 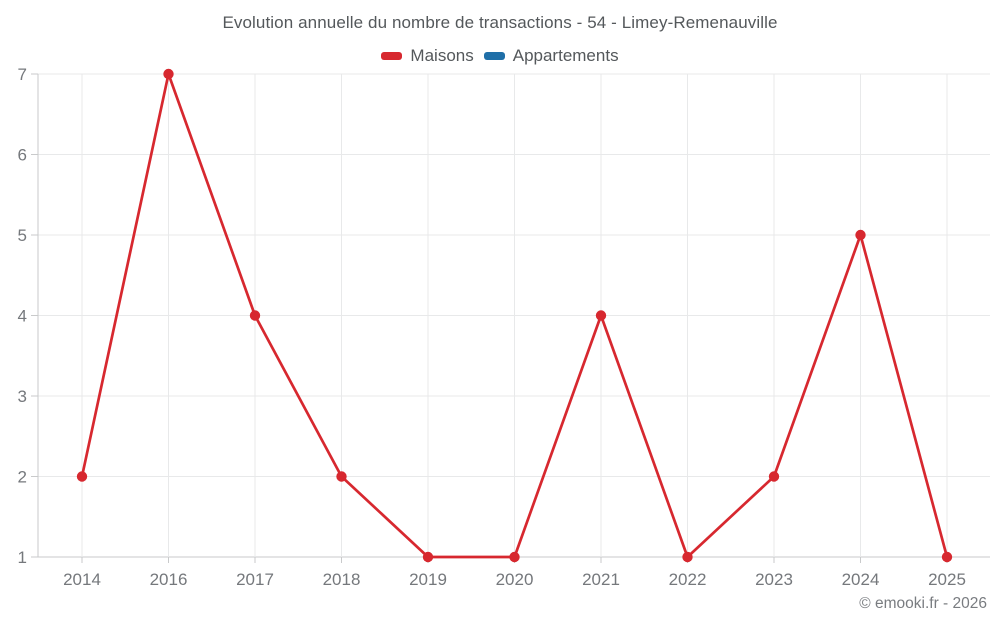 I want to click on y-axis-label: 4, so click(x=22, y=316).